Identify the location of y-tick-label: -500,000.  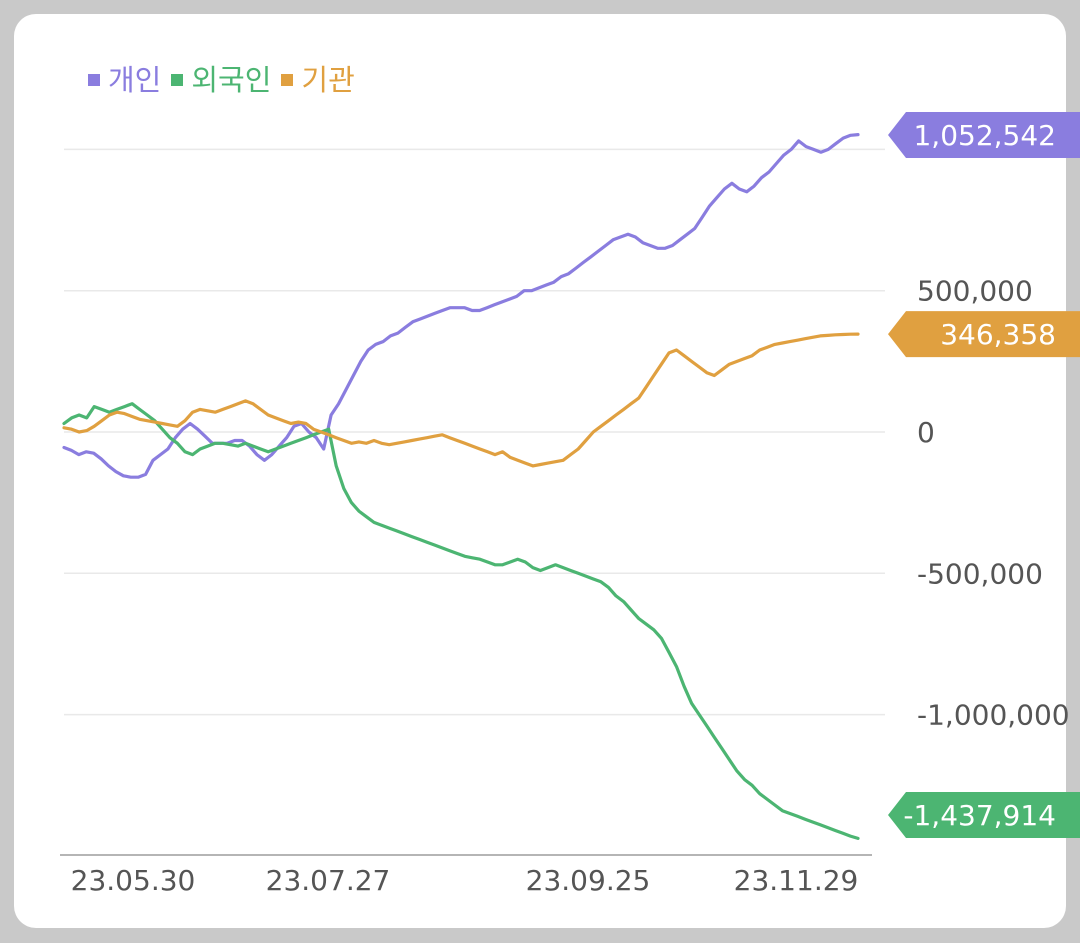
(980, 573).